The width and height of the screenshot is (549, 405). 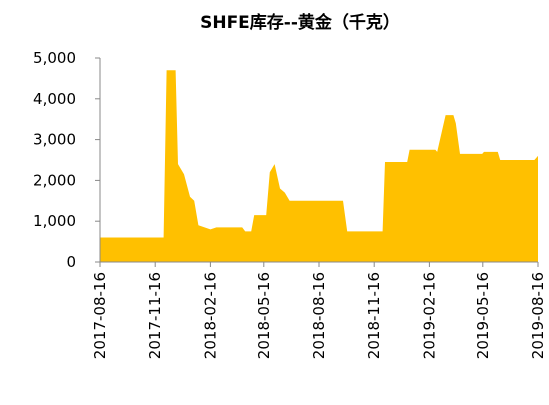 I want to click on x-tick-label: 2017-08-16, so click(x=100, y=315).